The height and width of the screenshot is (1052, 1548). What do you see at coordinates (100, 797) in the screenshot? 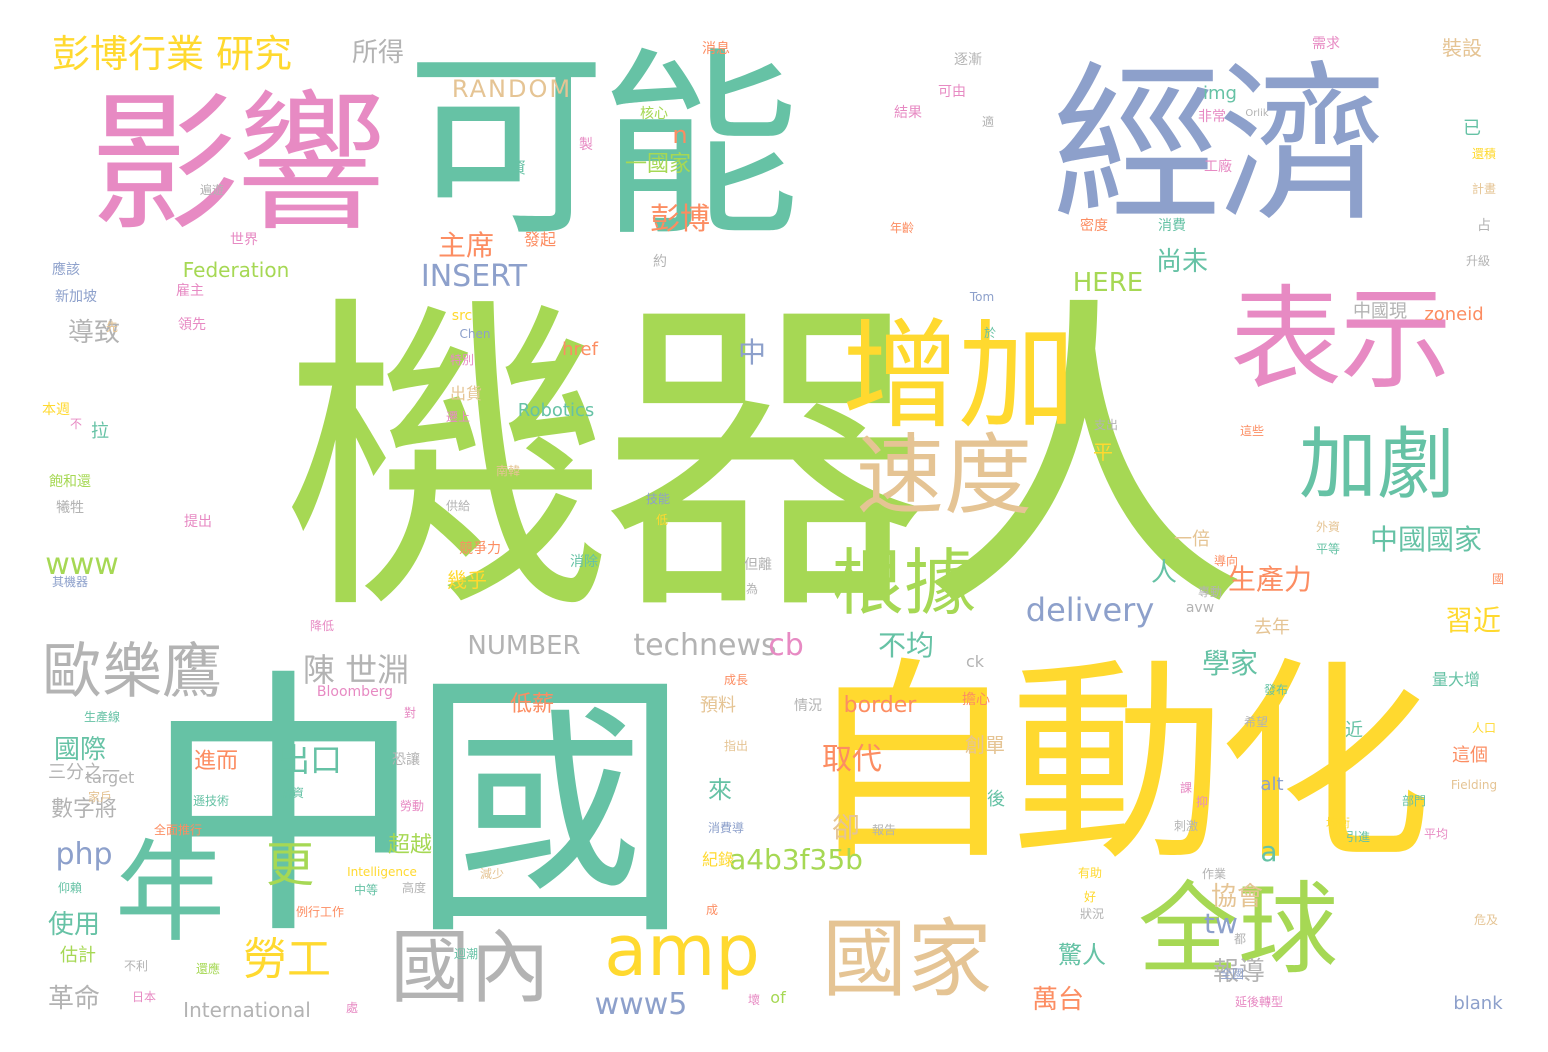
I see `word-176: 家戶` at bounding box center [100, 797].